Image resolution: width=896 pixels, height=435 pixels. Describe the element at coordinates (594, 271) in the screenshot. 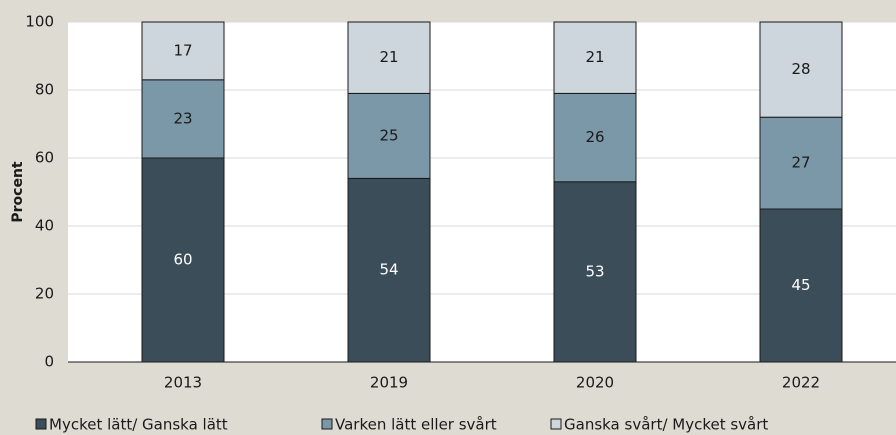

I see `data-label: 53` at that location.